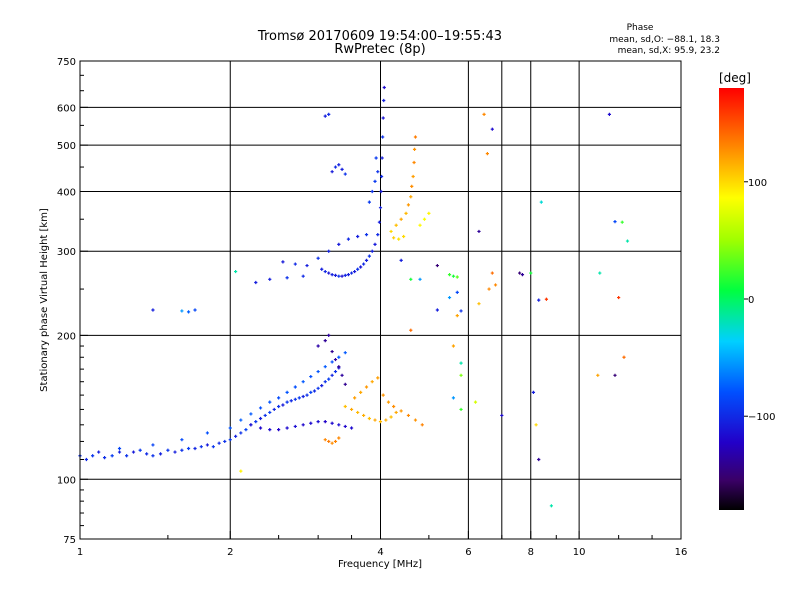  Describe the element at coordinates (356, 181) in the screenshot. I see `series-f-region-trace` at that location.